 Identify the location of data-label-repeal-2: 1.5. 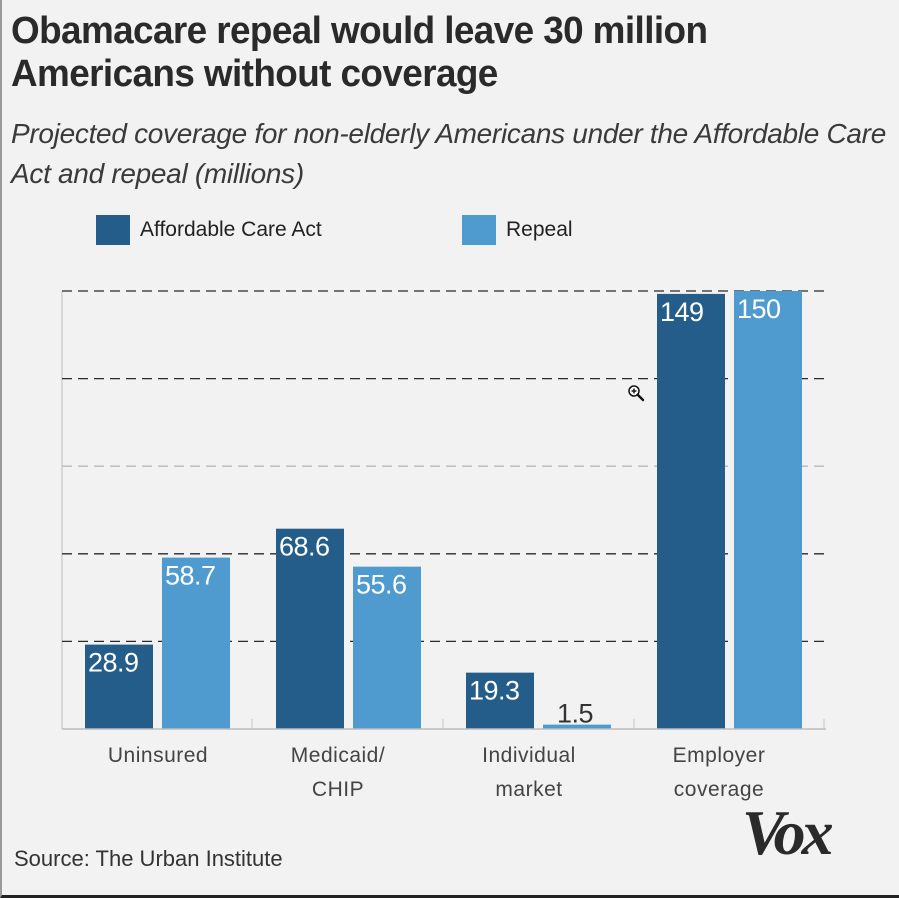
(575, 714).